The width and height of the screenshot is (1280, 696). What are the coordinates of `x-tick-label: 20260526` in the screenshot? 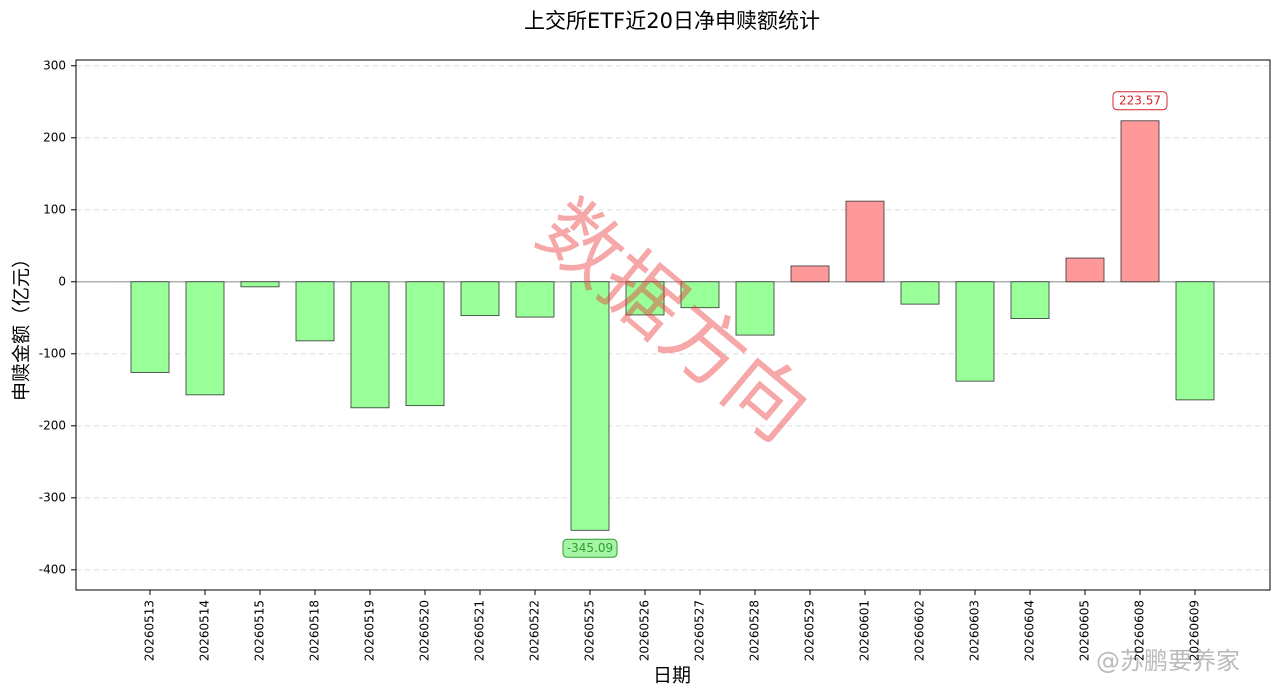 It's located at (645, 630).